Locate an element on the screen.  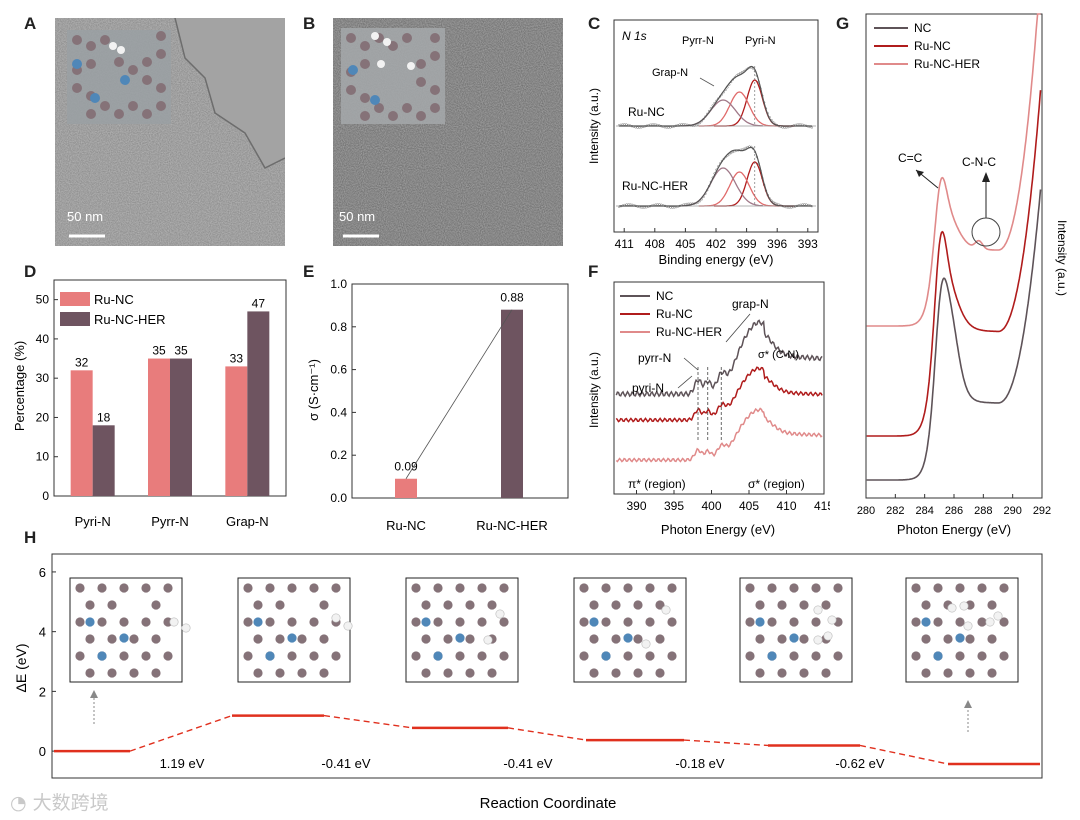
chart-e-bar is located at coordinates (512, 403).